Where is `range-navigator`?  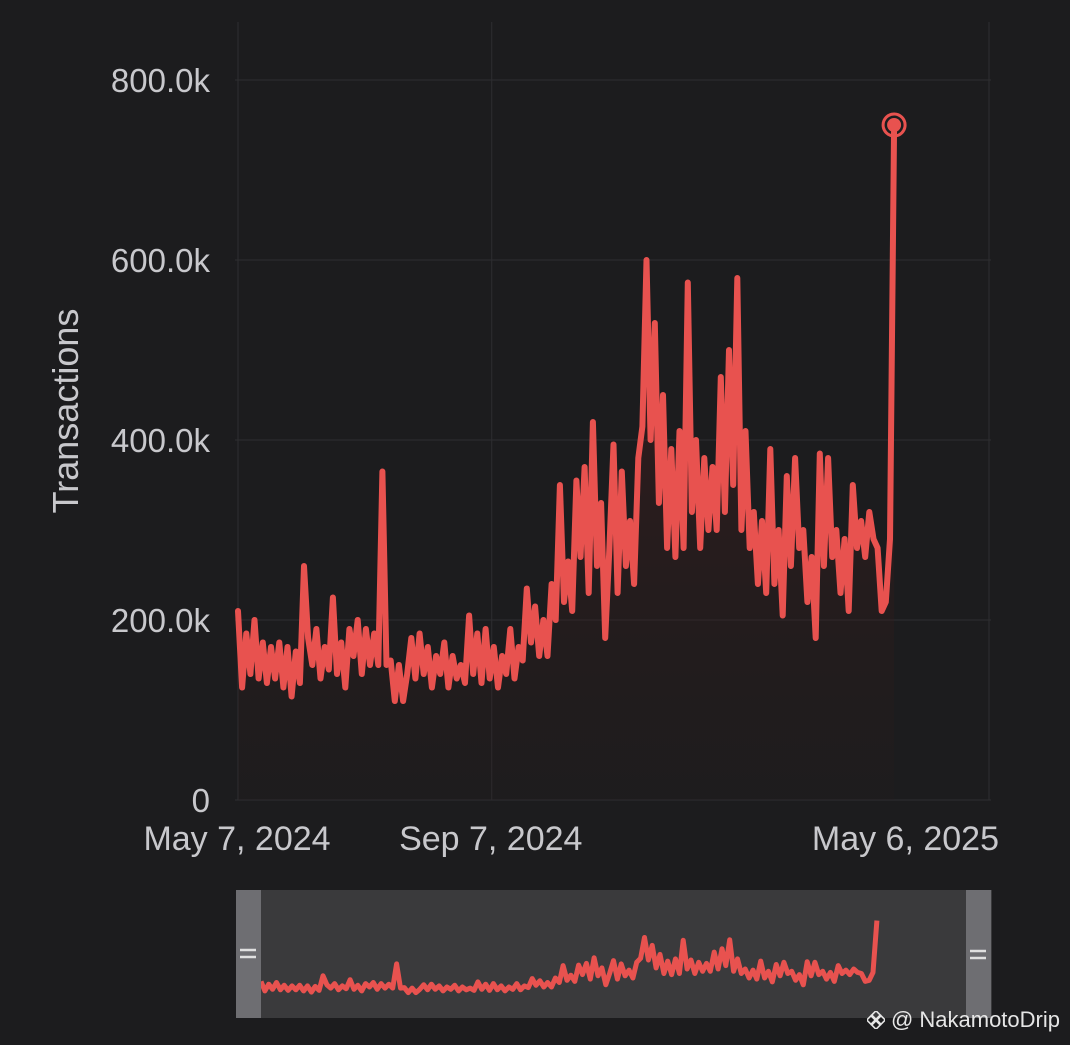 range-navigator is located at coordinates (614, 954).